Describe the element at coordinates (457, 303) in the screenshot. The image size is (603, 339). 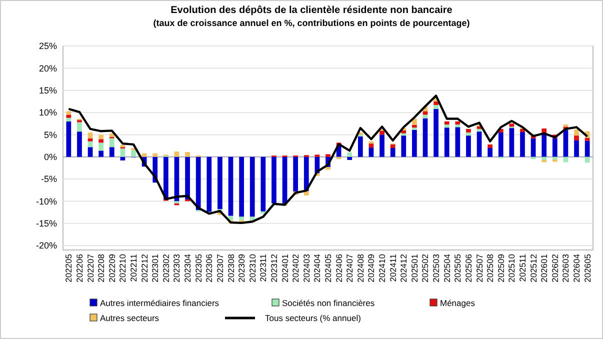
I see `legend-label: Ménages` at that location.